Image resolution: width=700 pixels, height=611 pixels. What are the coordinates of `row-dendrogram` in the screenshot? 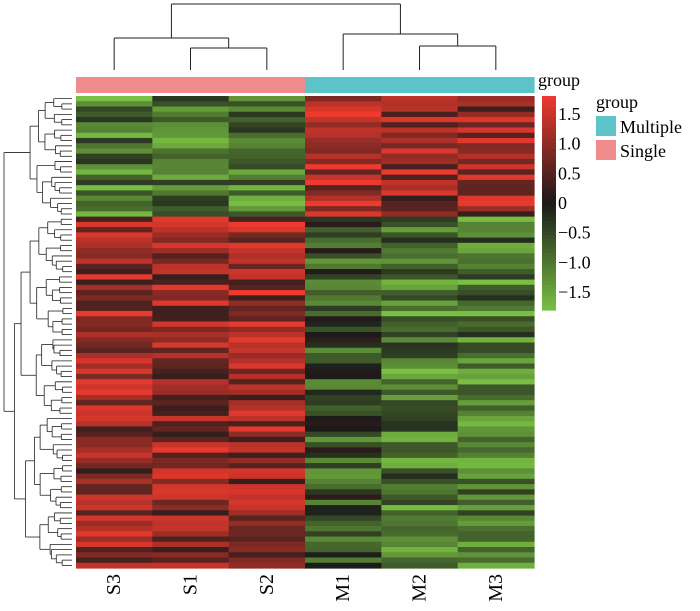 It's located at (37, 332).